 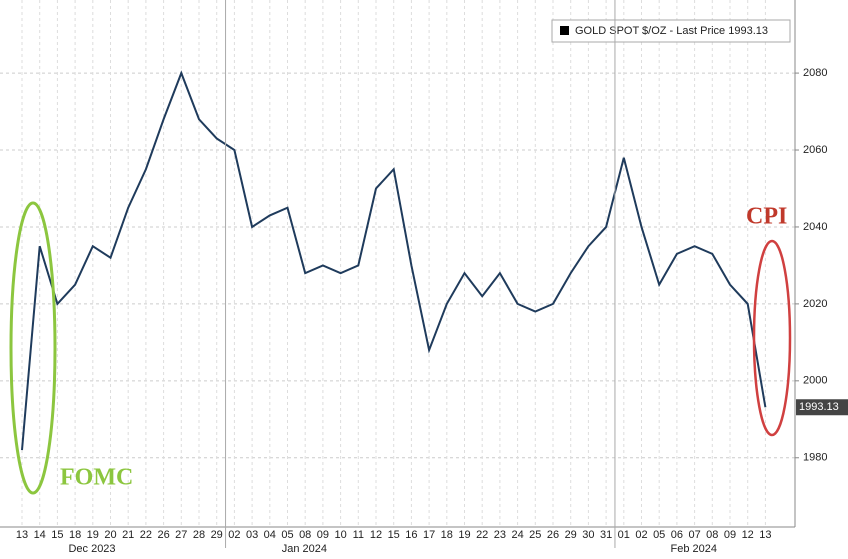 I want to click on legend-box, so click(x=671, y=31).